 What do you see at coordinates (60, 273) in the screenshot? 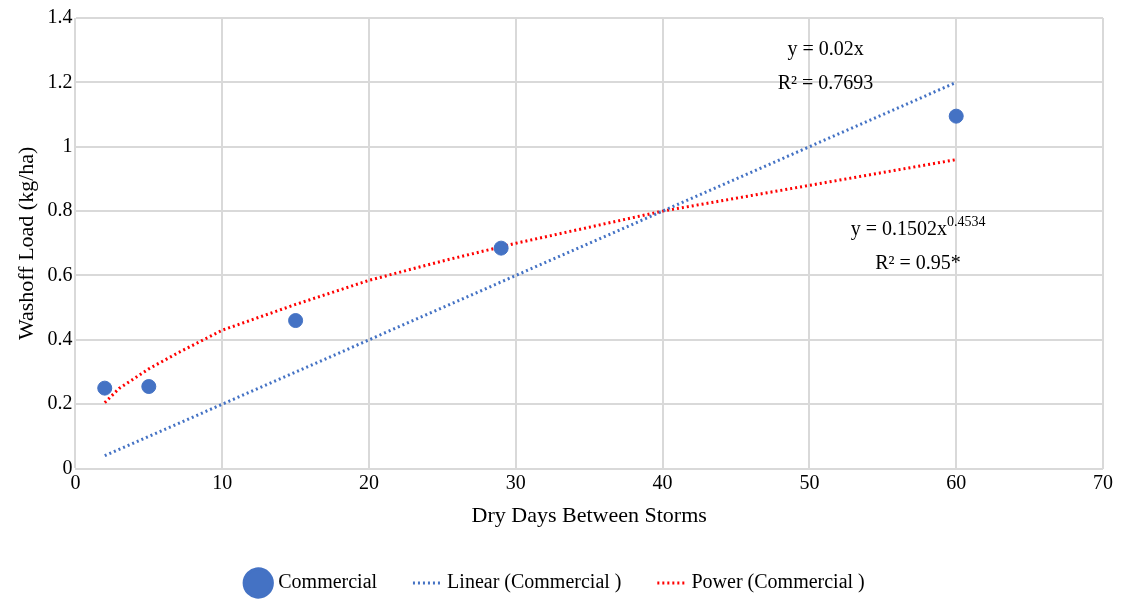
I see `y-tick-label: 0.6` at bounding box center [60, 273].